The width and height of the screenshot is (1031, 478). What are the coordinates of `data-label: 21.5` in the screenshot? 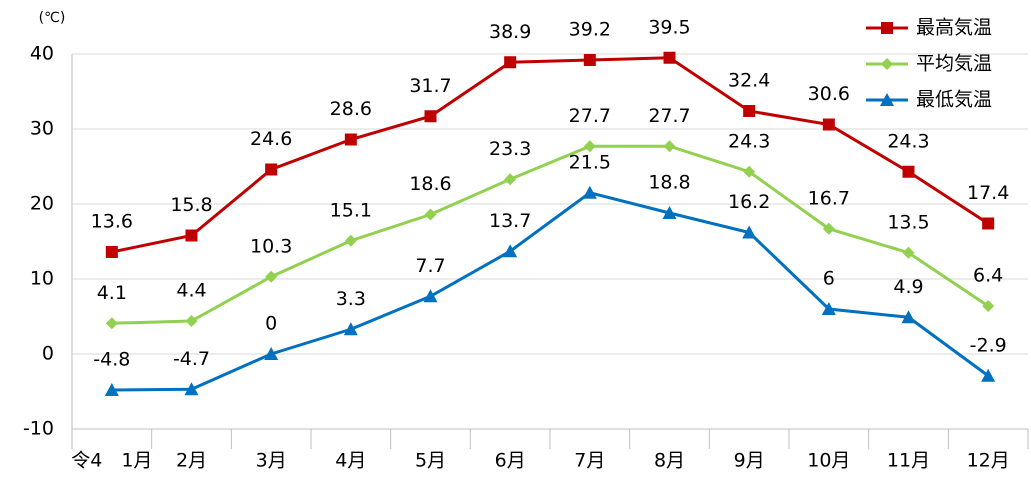 It's located at (590, 162).